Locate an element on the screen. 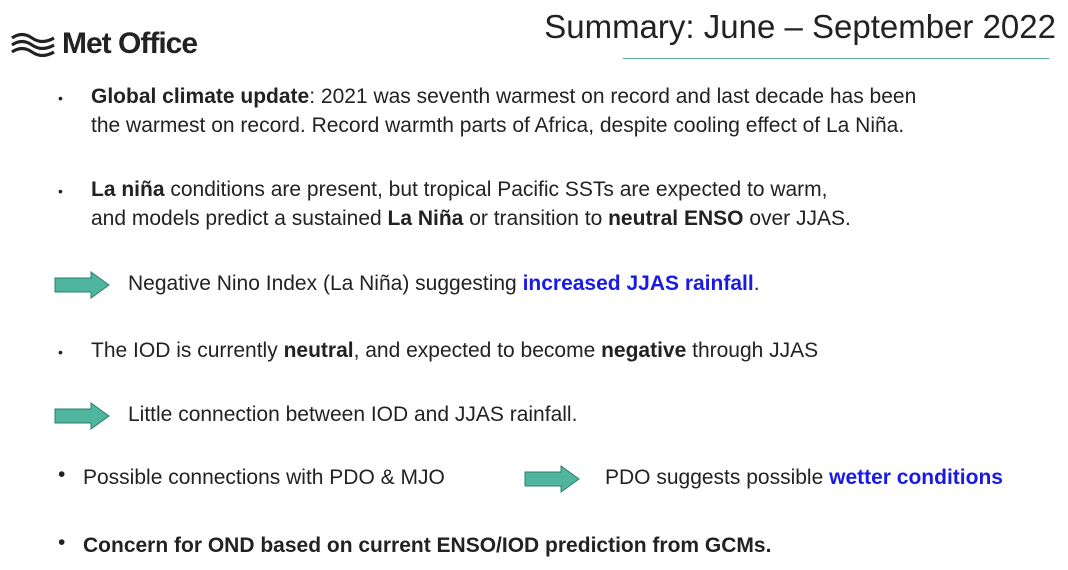 The height and width of the screenshot is (570, 1068). pdo-result: PDO suggests possible wetter conditions is located at coordinates (804, 477).